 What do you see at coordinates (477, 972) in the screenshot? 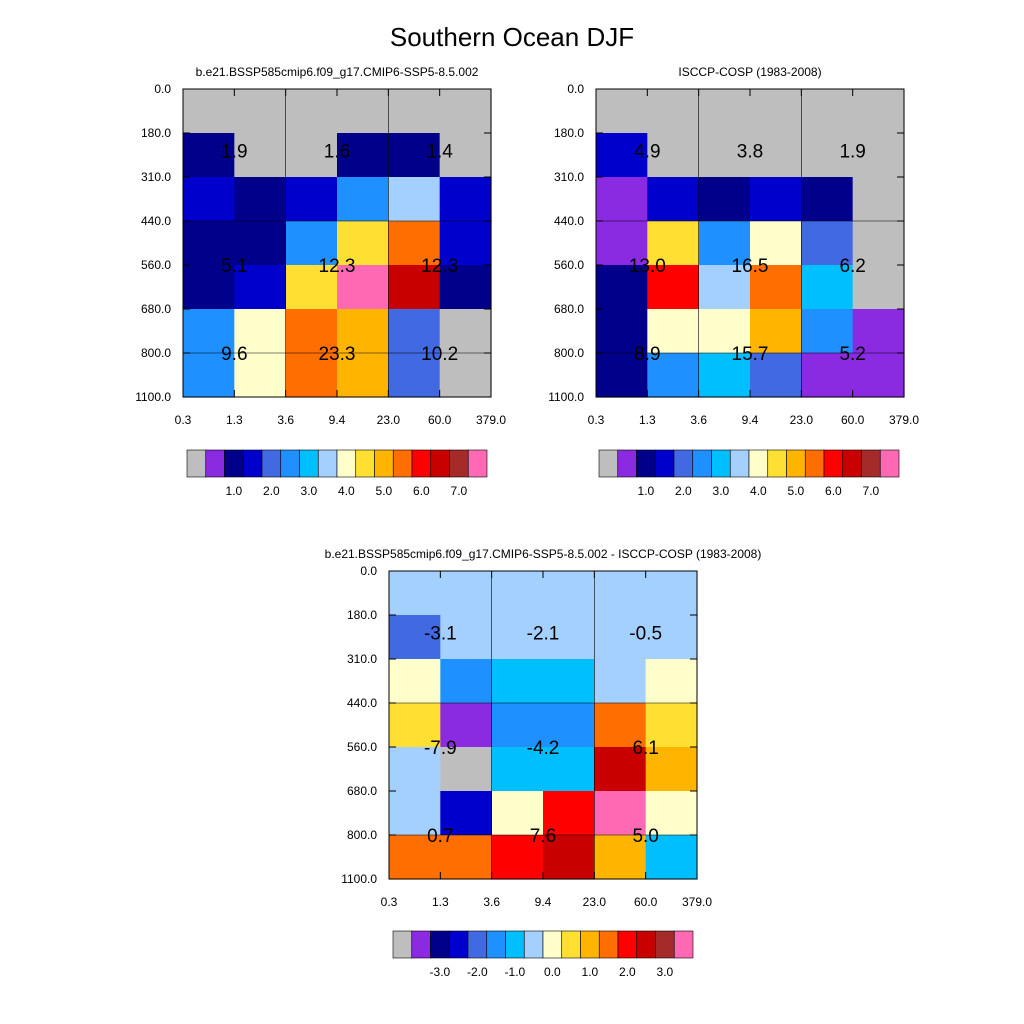
I see `colorbar-label: -2.0` at bounding box center [477, 972].